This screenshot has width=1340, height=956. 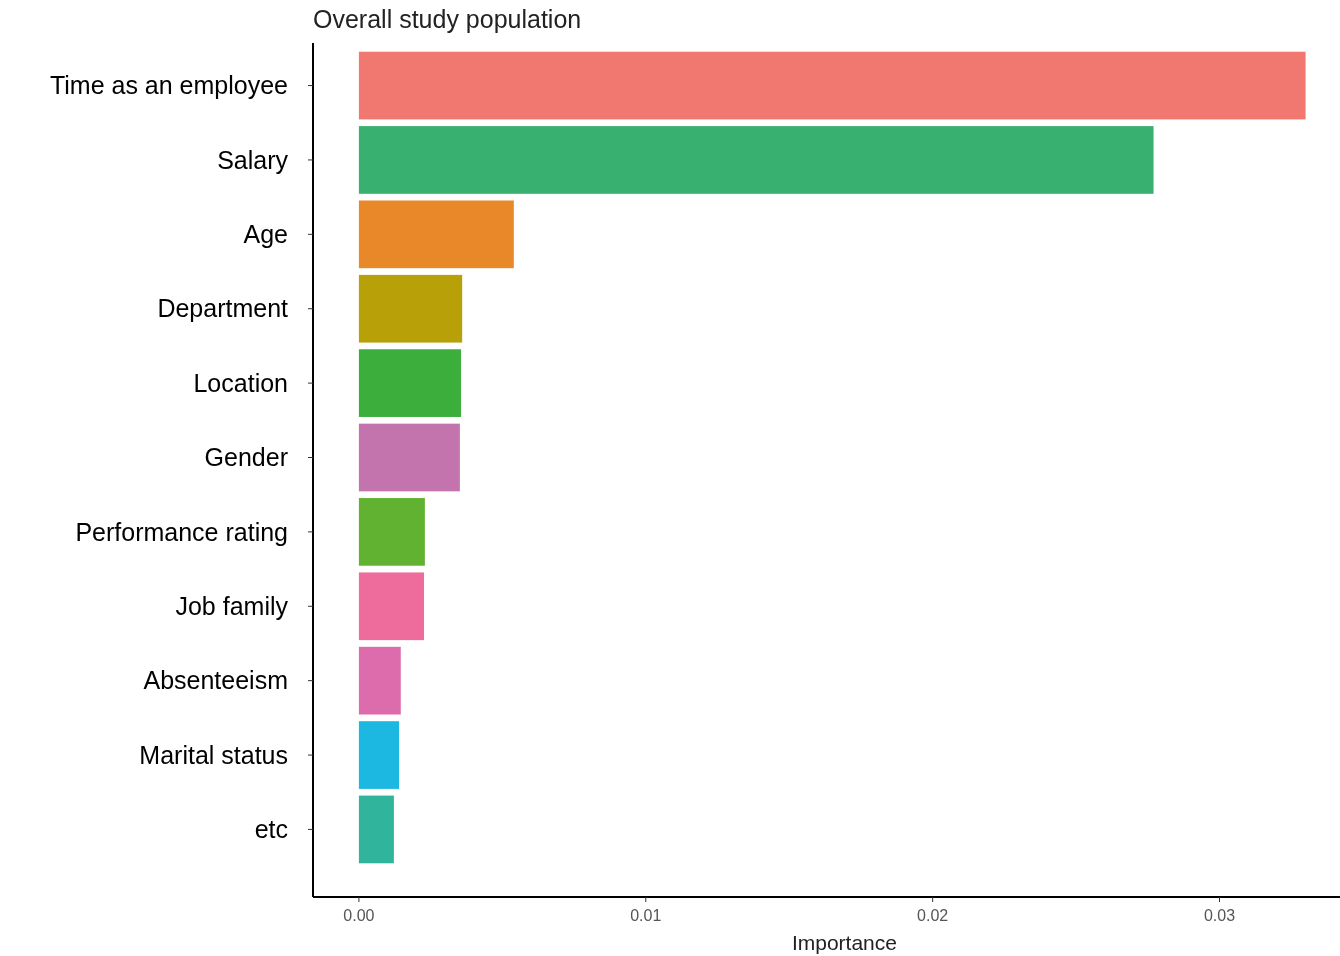 I want to click on y-tick-label: Department, so click(x=223, y=308).